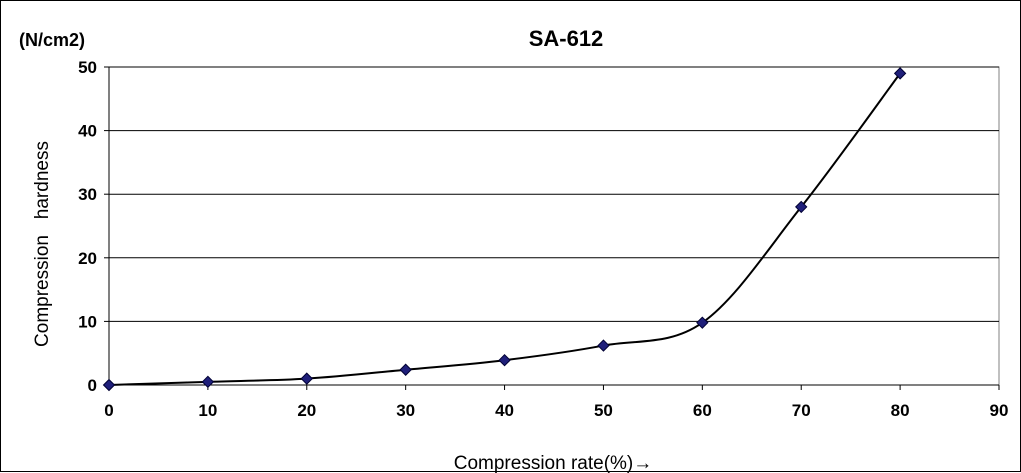 This screenshot has height=473, width=1021. I want to click on x-tick-label: 90, so click(999, 410).